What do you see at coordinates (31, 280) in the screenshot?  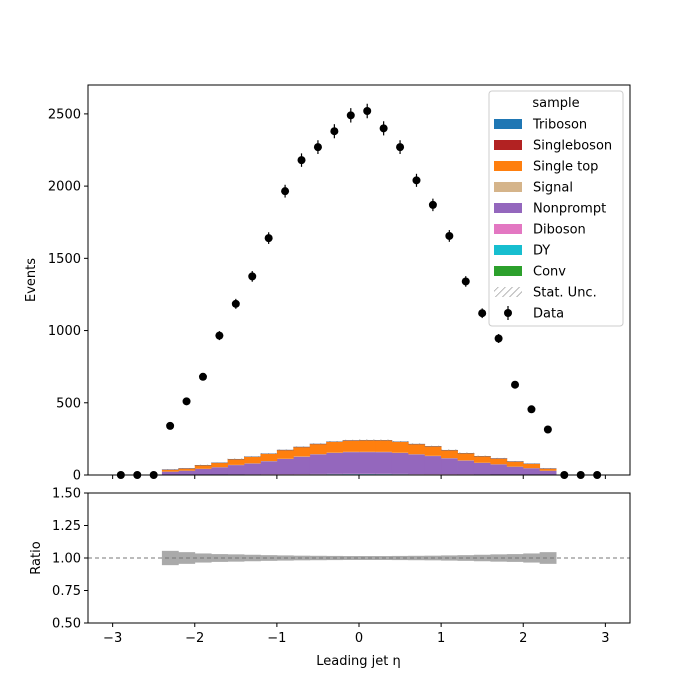 I see `y-axis-label: Events` at bounding box center [31, 280].